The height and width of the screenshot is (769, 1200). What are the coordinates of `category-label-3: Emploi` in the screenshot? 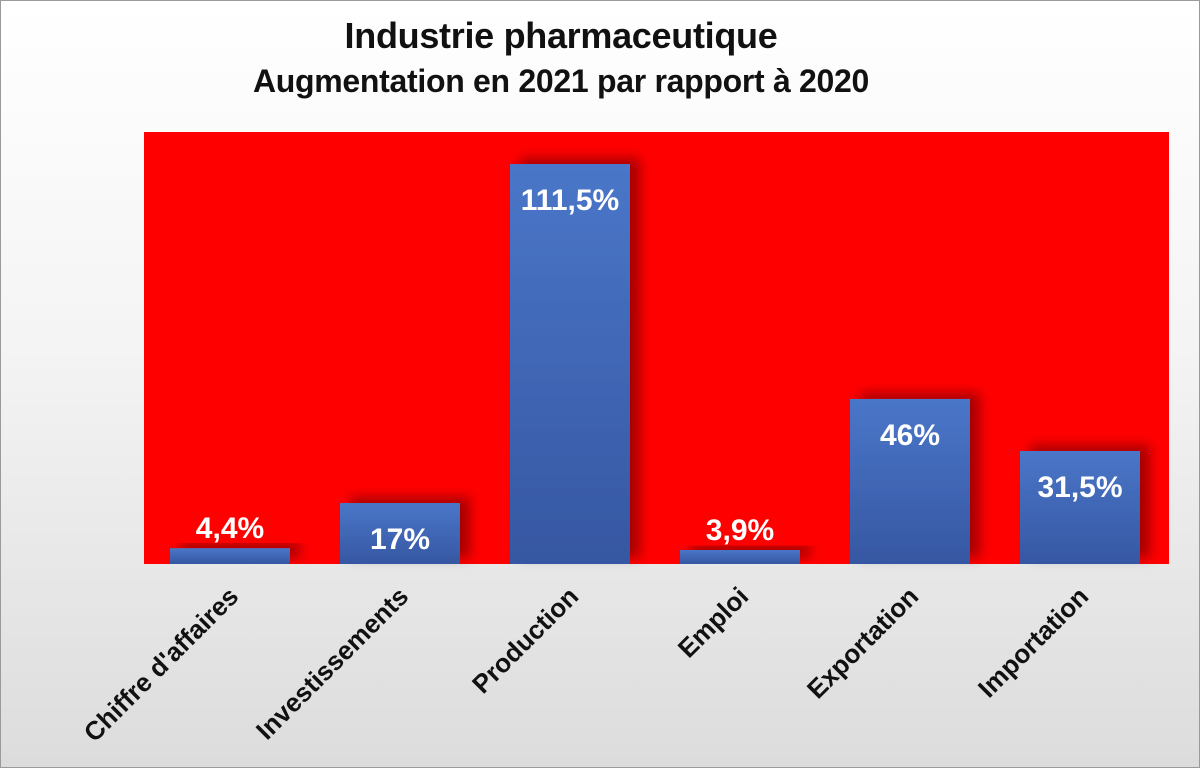 It's located at (713, 622).